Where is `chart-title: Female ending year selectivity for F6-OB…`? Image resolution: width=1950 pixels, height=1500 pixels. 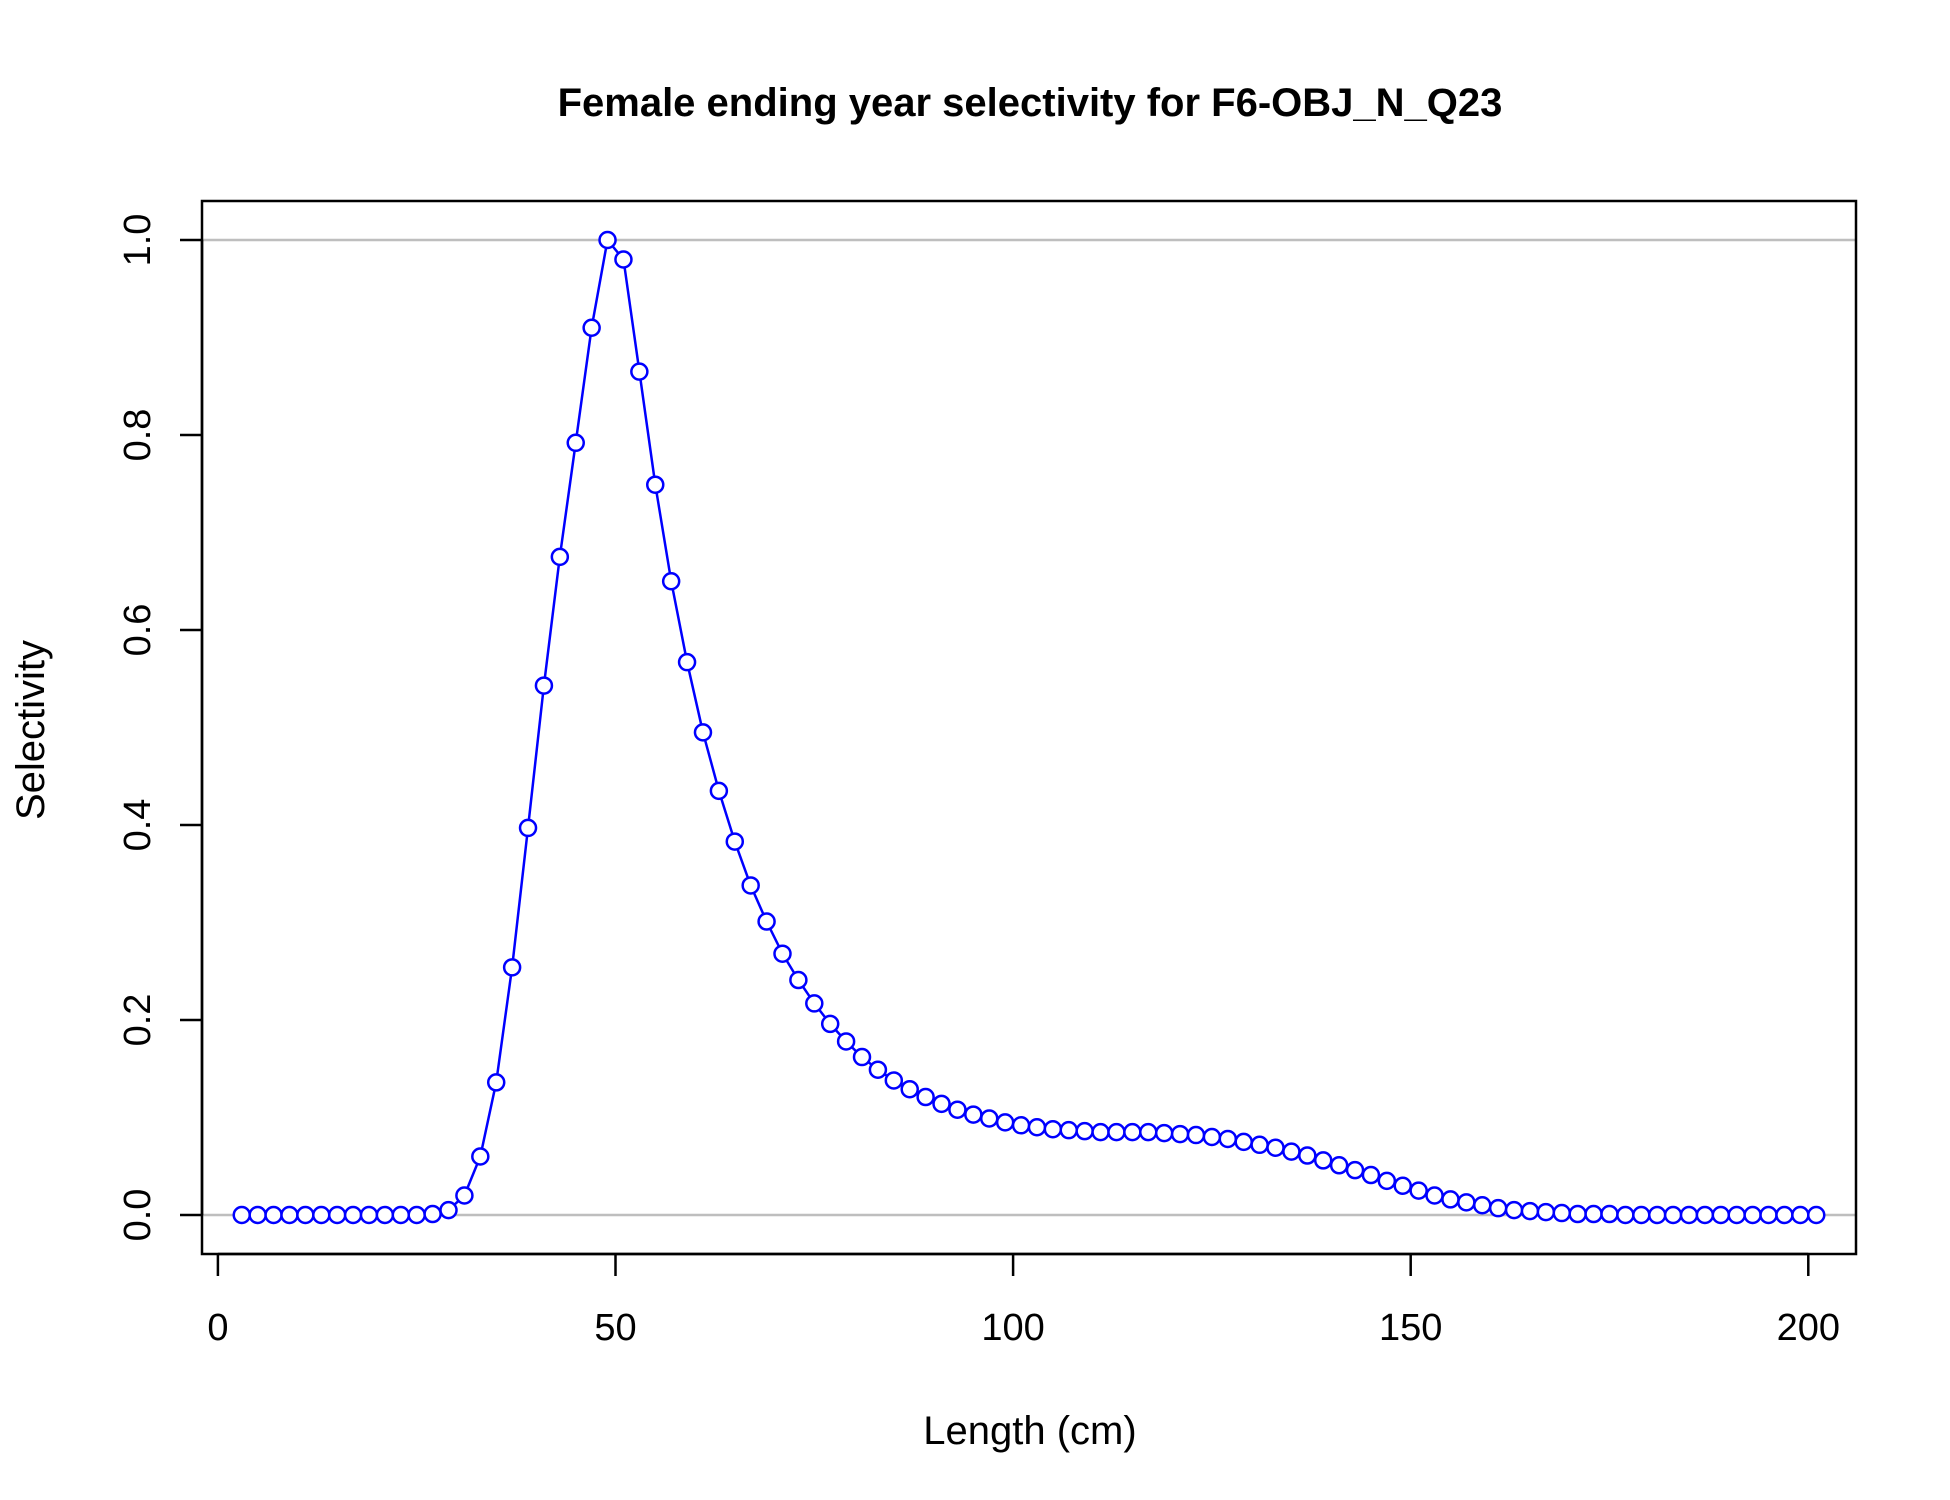
chart-title: Female ending year selectivity for F6-OB… is located at coordinates (1030, 103).